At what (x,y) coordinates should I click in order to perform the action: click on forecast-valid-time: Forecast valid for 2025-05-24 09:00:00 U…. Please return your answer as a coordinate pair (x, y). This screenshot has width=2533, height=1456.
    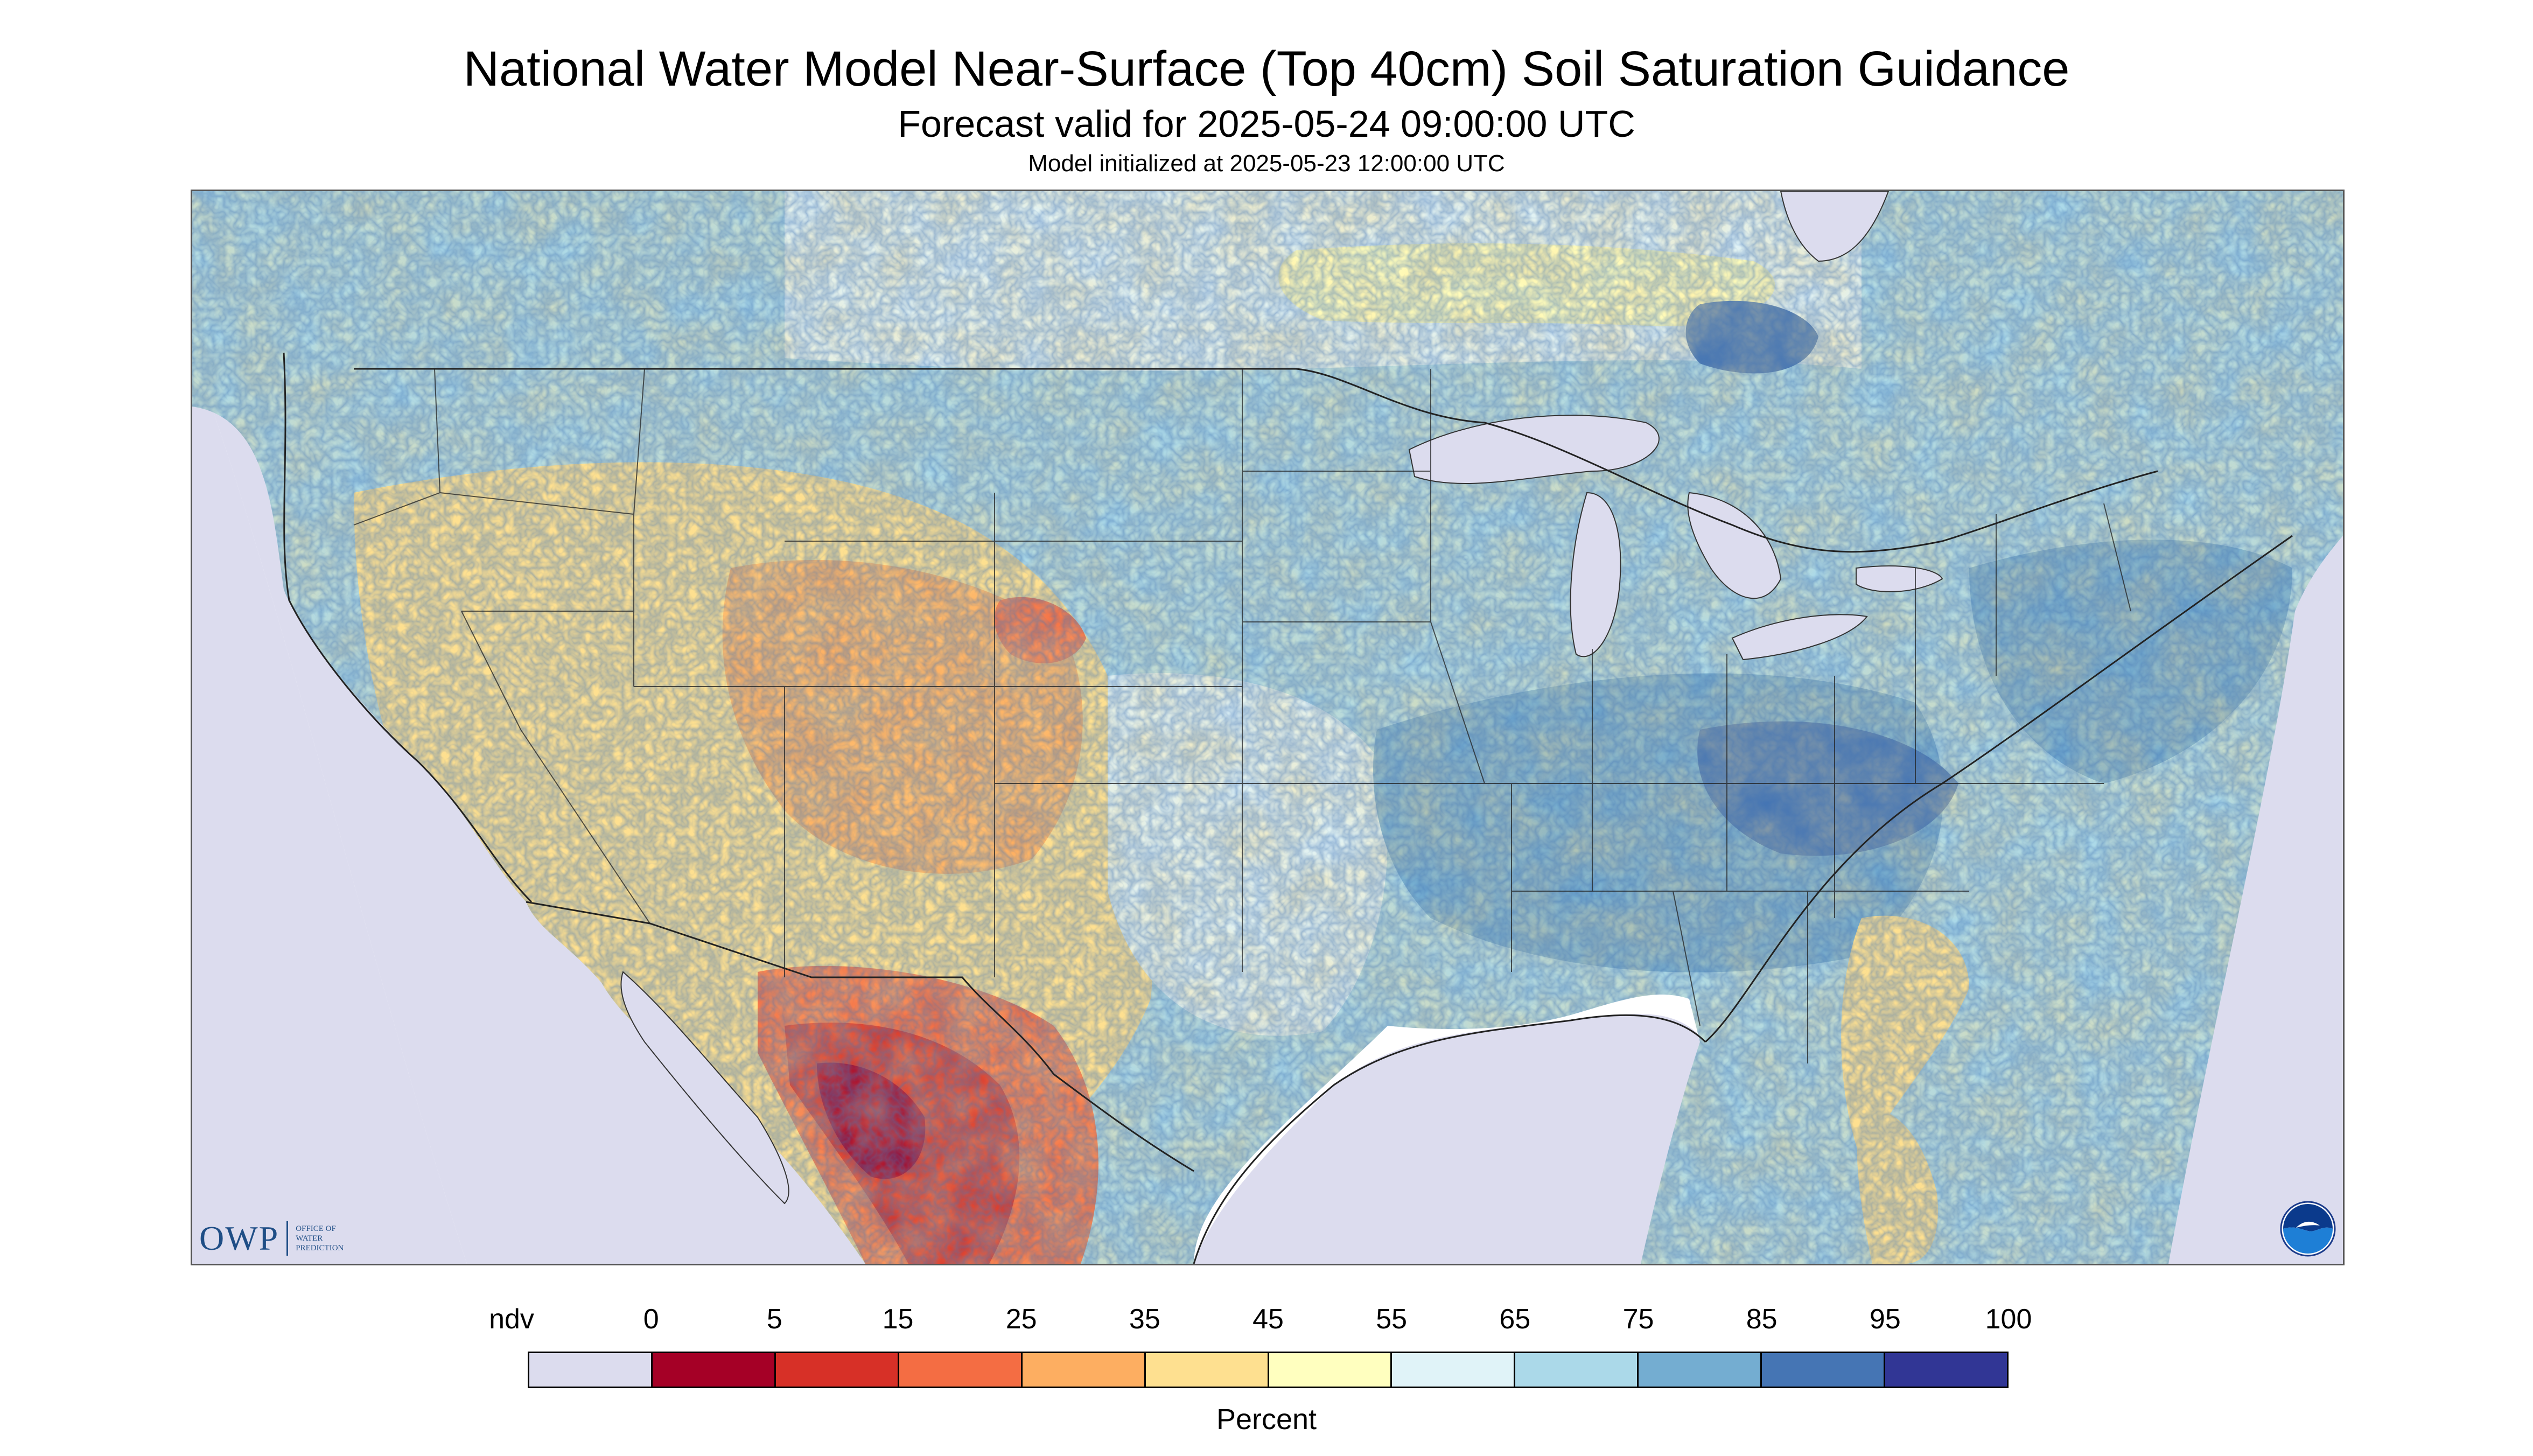
    Looking at the image, I should click on (1266, 124).